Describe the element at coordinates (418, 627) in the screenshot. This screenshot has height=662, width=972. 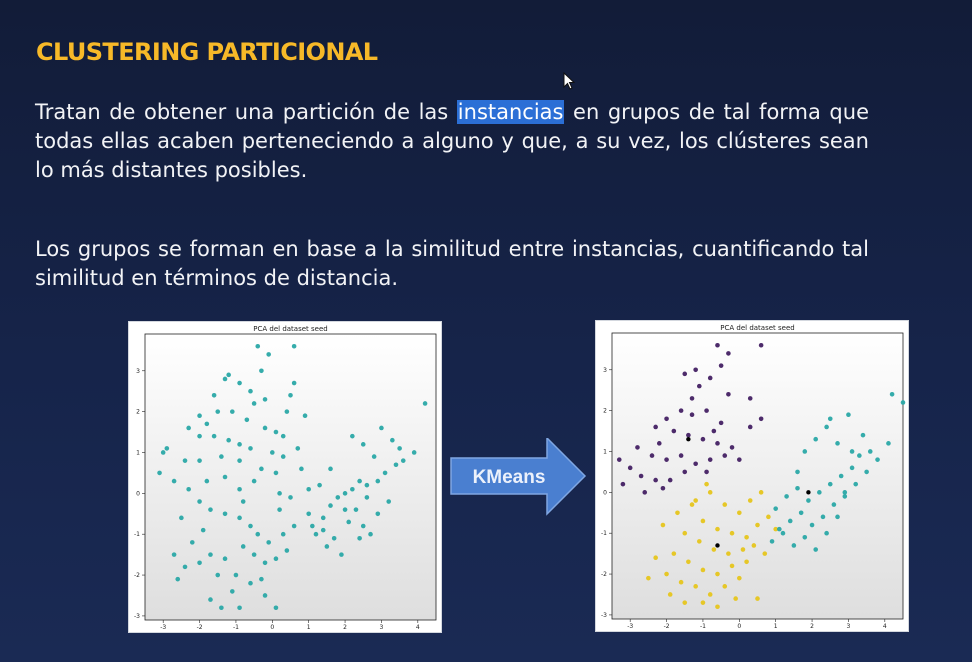
I see `x-tick-label: 4` at that location.